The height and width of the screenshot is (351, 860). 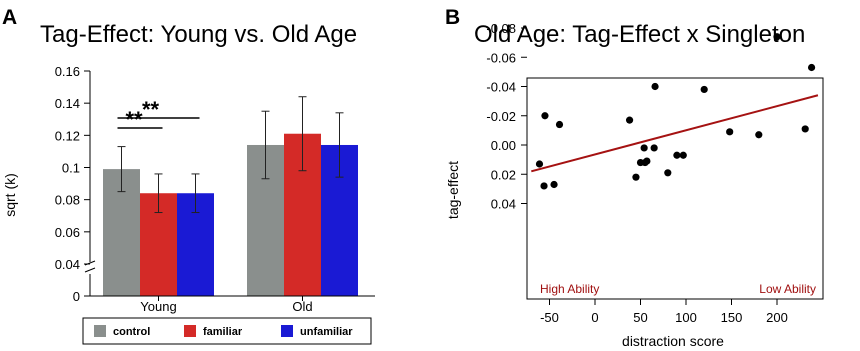 What do you see at coordinates (640, 317) in the screenshot?
I see `panel-b-x-tick-label: 50` at bounding box center [640, 317].